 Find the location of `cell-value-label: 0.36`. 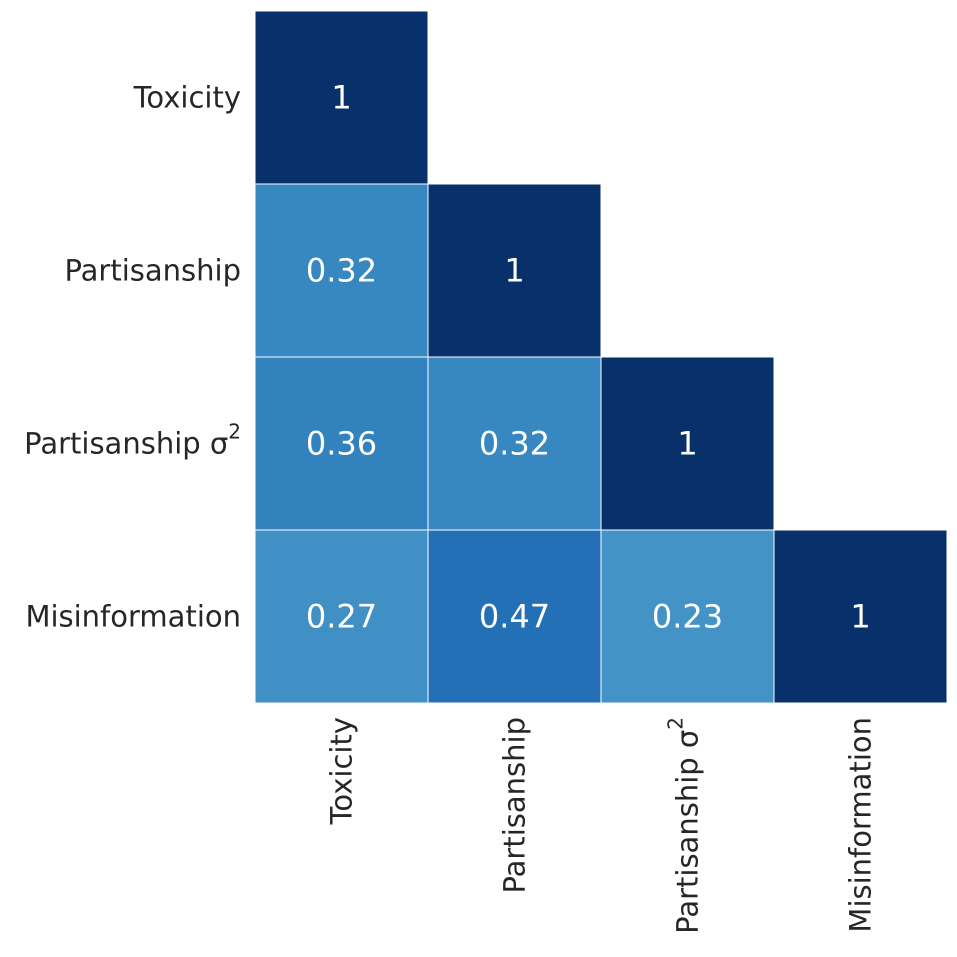

cell-value-label: 0.36 is located at coordinates (341, 444).